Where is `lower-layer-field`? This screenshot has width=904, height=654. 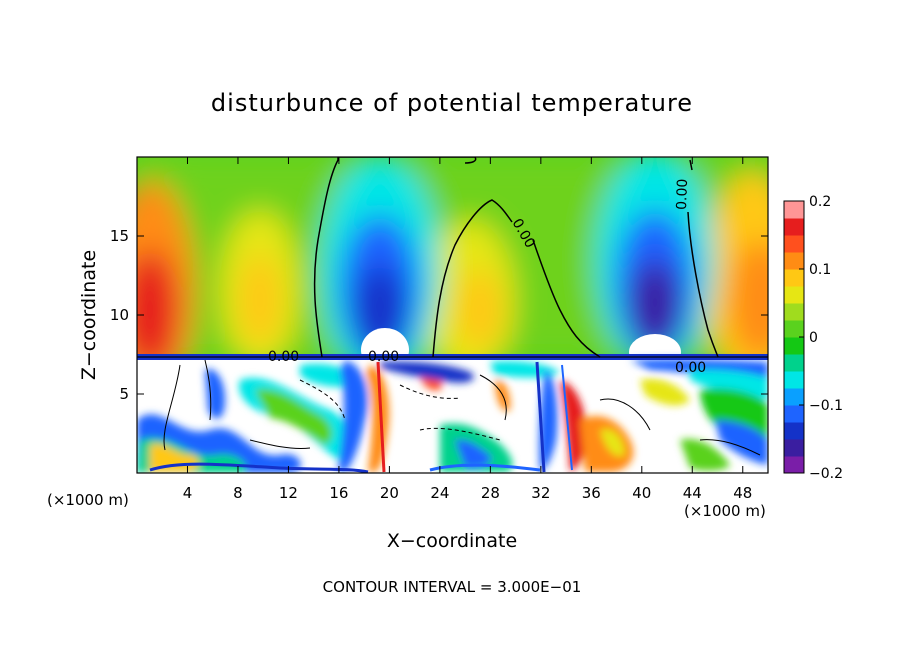 lower-layer-field is located at coordinates (452, 415).